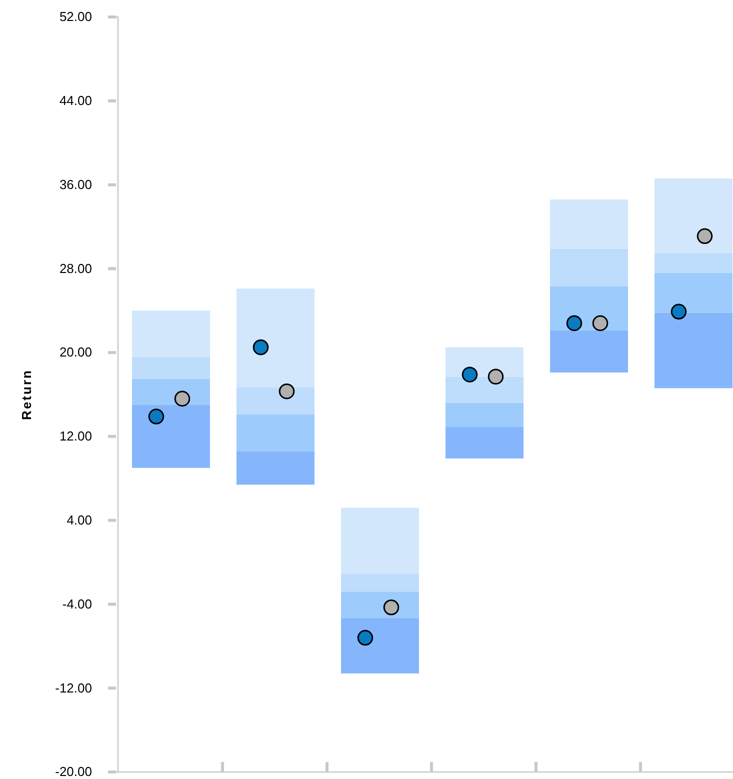 This screenshot has height=779, width=733. I want to click on y-axis-title: Return, so click(26, 394).